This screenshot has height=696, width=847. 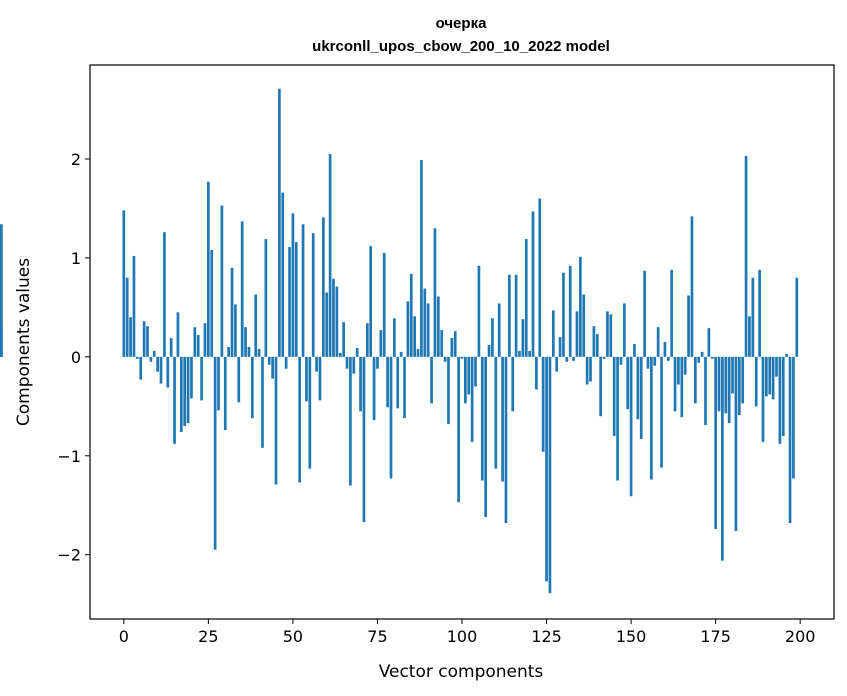 What do you see at coordinates (293, 636) in the screenshot?
I see `x-tick-label: 50` at bounding box center [293, 636].